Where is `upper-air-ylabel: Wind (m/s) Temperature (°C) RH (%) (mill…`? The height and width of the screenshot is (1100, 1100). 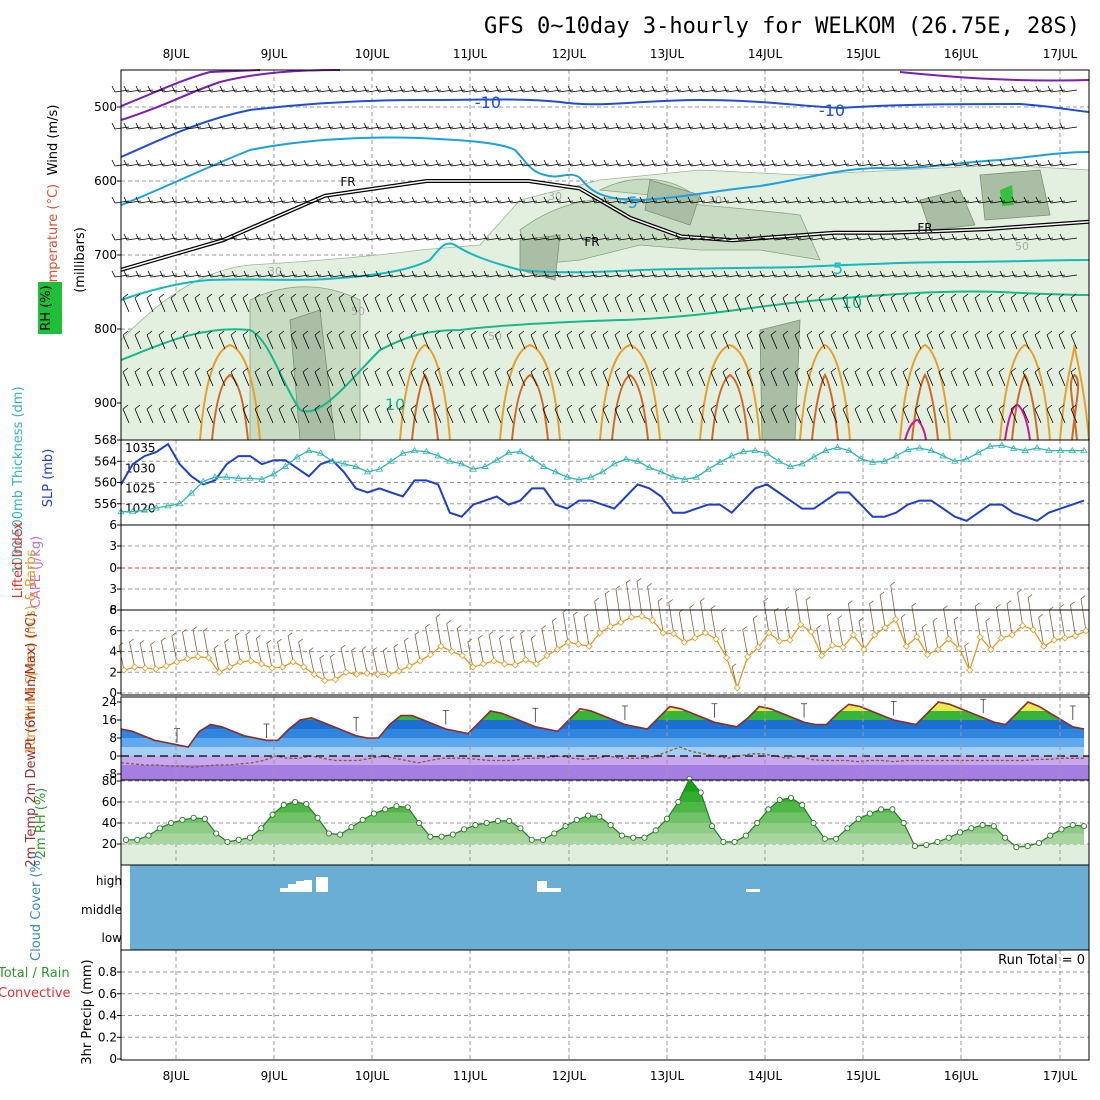 upper-air-ylabel: Wind (m/s) Temperature (°C) RH (%) (mill… is located at coordinates (63, 219).